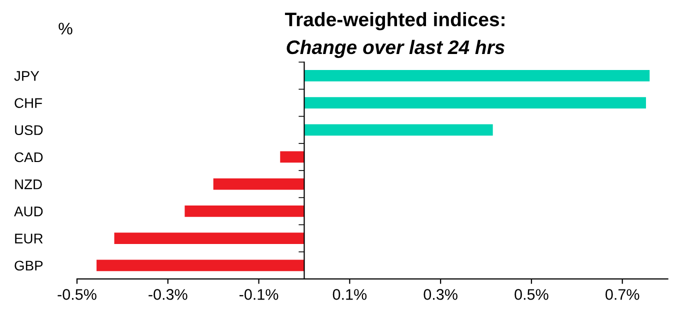 This screenshot has height=327, width=700. Describe the element at coordinates (77, 294) in the screenshot. I see `x-tick-label: -0.5%` at that location.